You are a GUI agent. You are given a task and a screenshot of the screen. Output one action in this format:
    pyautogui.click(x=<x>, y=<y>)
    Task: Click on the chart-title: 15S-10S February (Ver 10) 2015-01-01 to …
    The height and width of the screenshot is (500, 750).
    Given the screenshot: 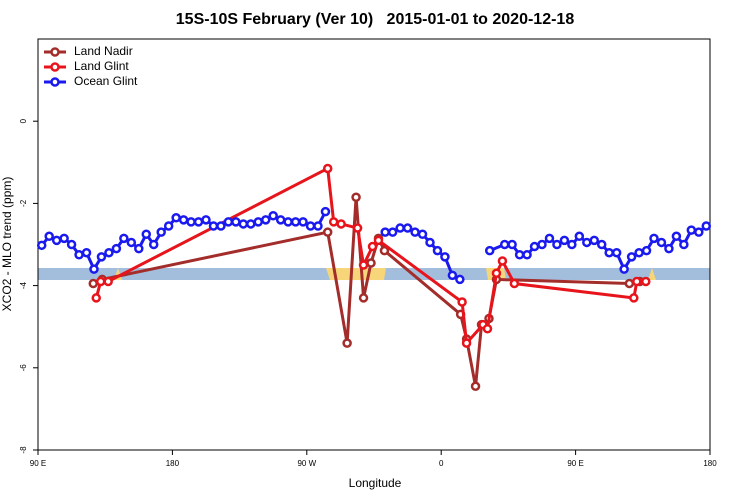 What is the action you would take?
    pyautogui.click(x=375, y=19)
    